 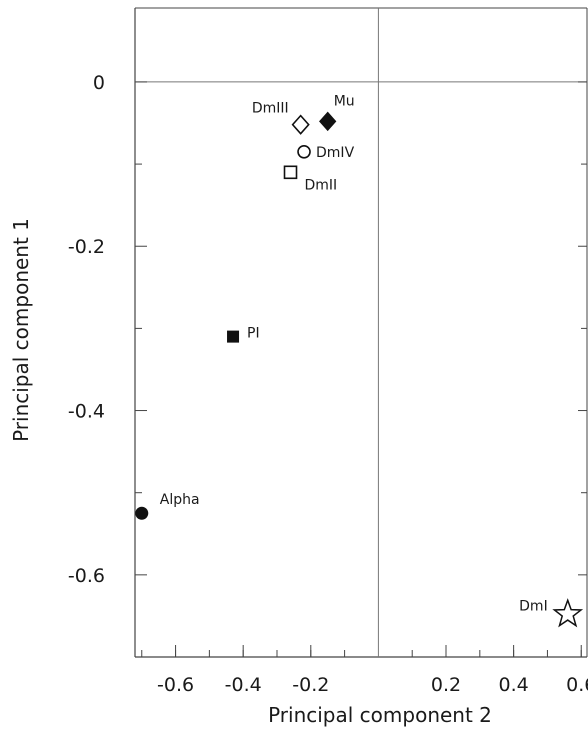 I want to click on point-dmi, so click(x=568, y=613).